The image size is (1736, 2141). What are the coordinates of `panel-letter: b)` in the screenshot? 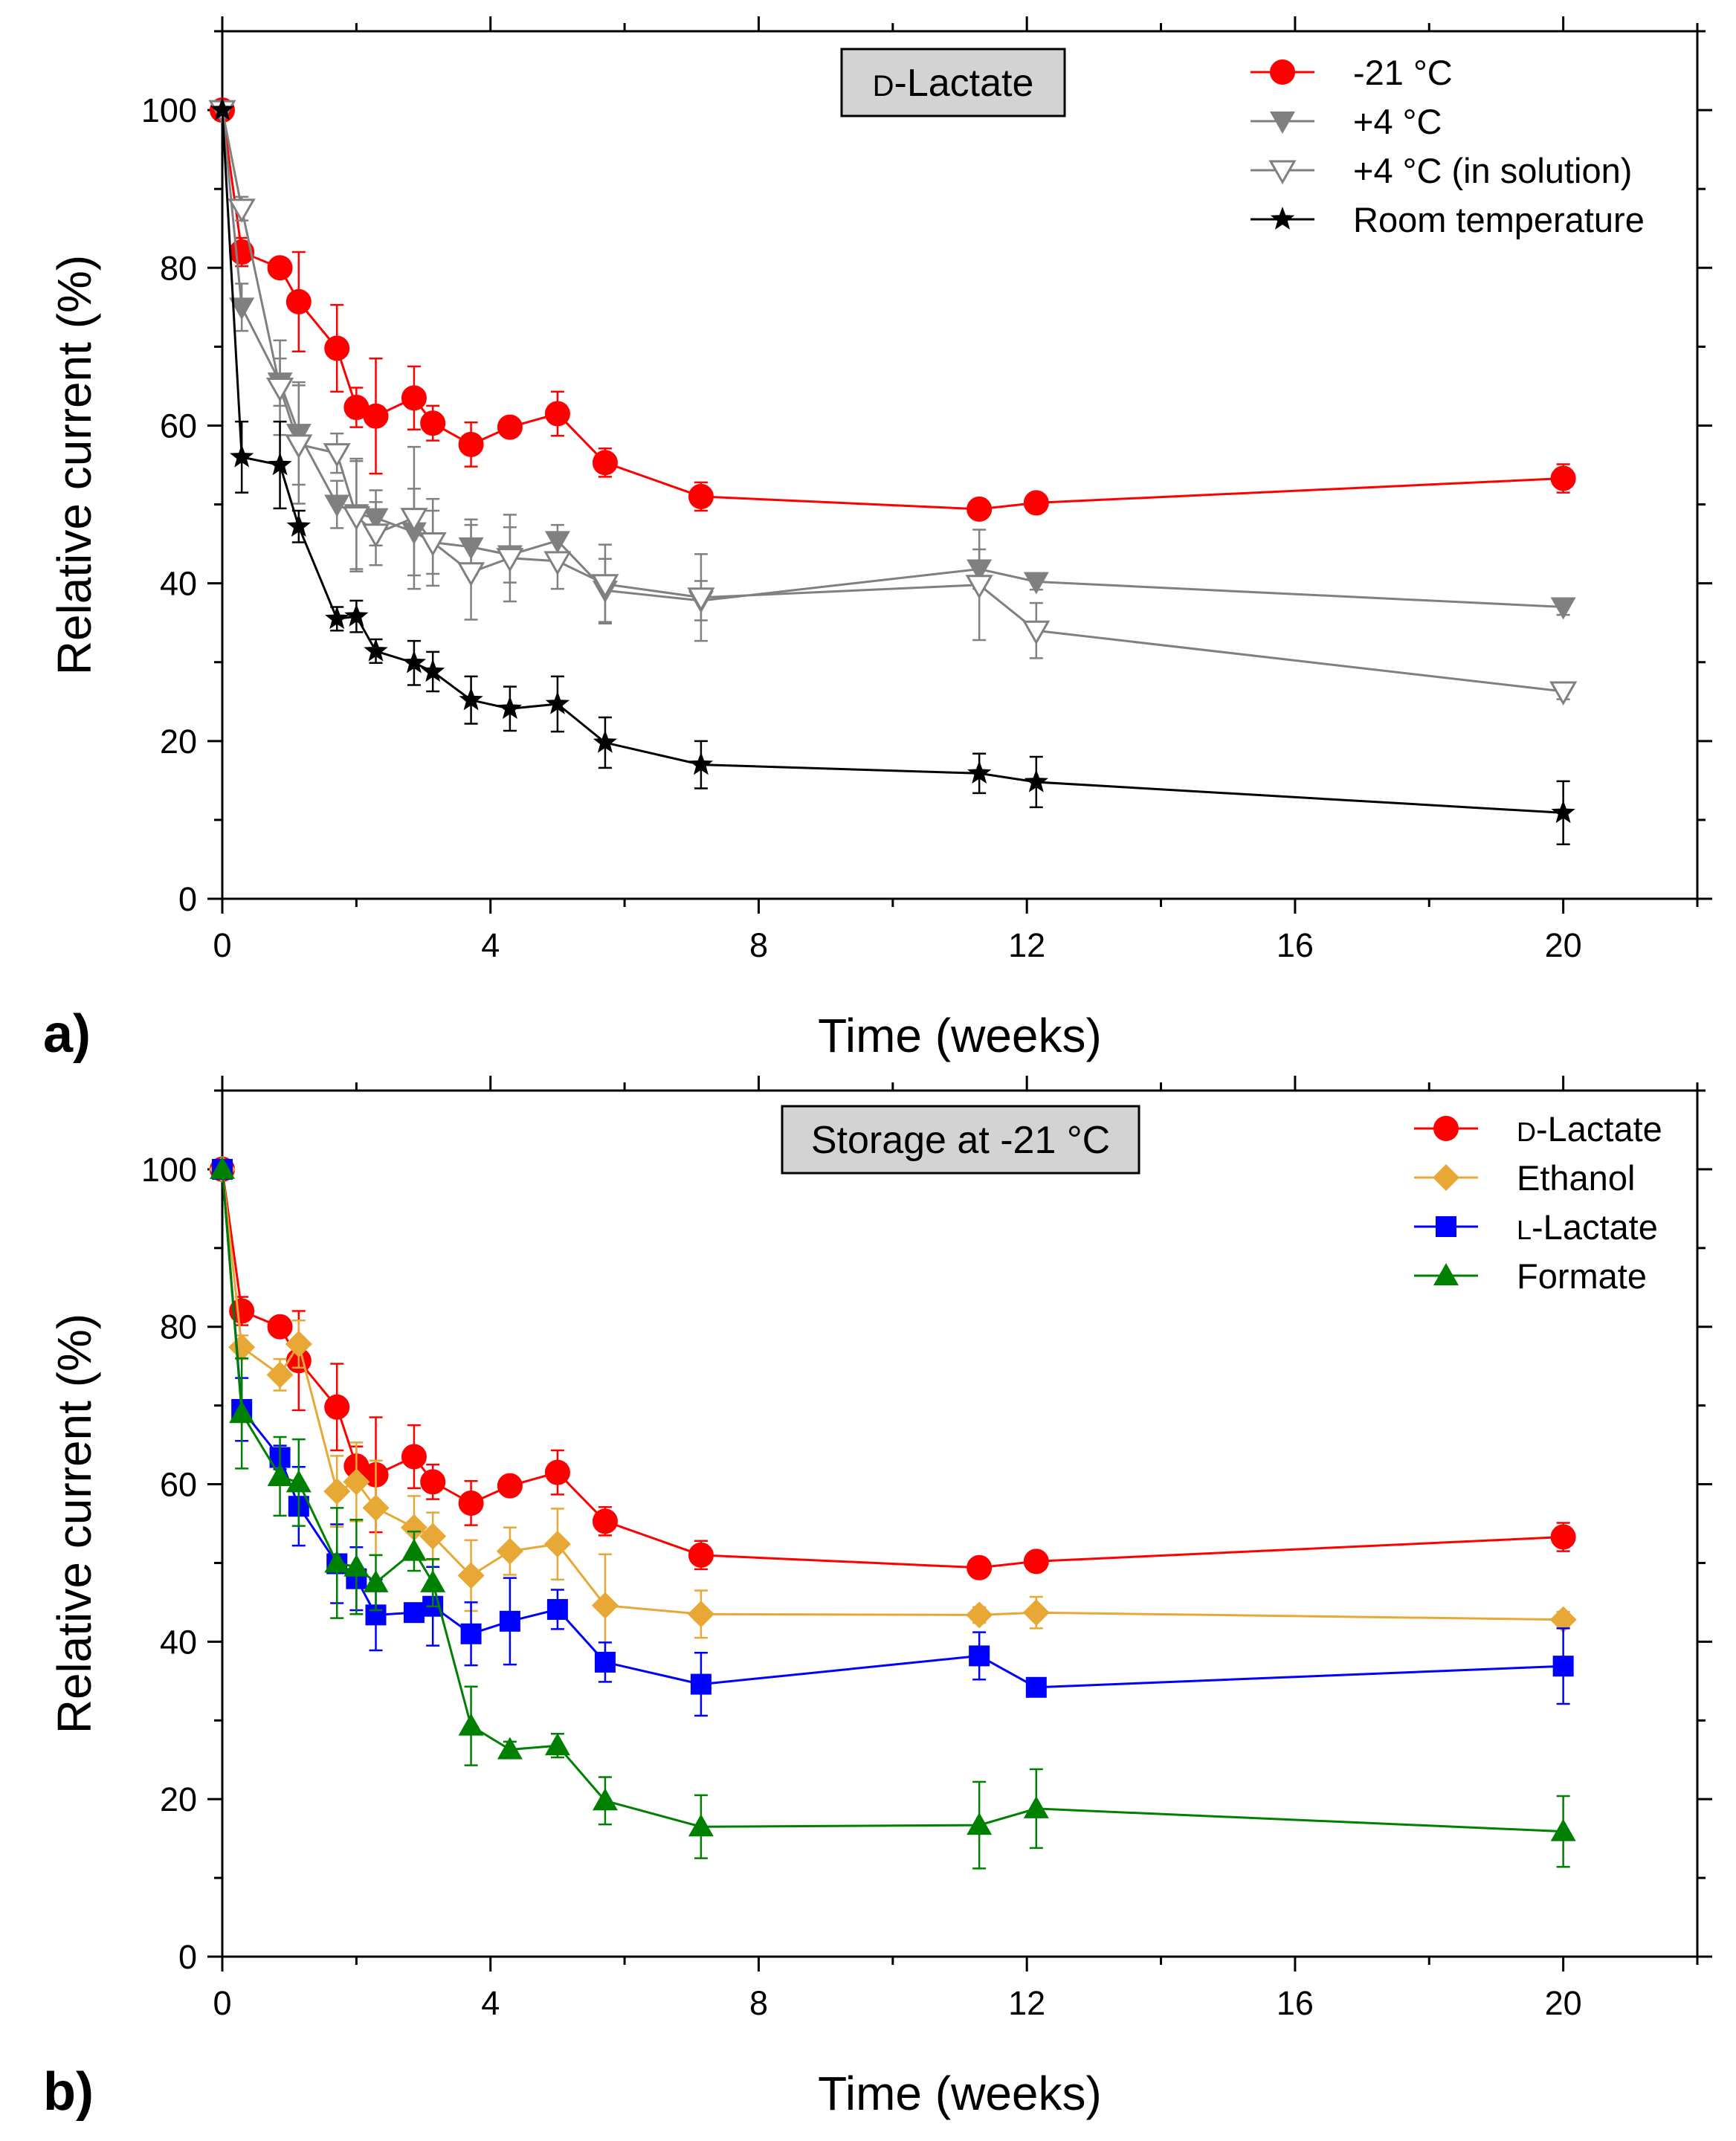 It's located at (68, 2092).